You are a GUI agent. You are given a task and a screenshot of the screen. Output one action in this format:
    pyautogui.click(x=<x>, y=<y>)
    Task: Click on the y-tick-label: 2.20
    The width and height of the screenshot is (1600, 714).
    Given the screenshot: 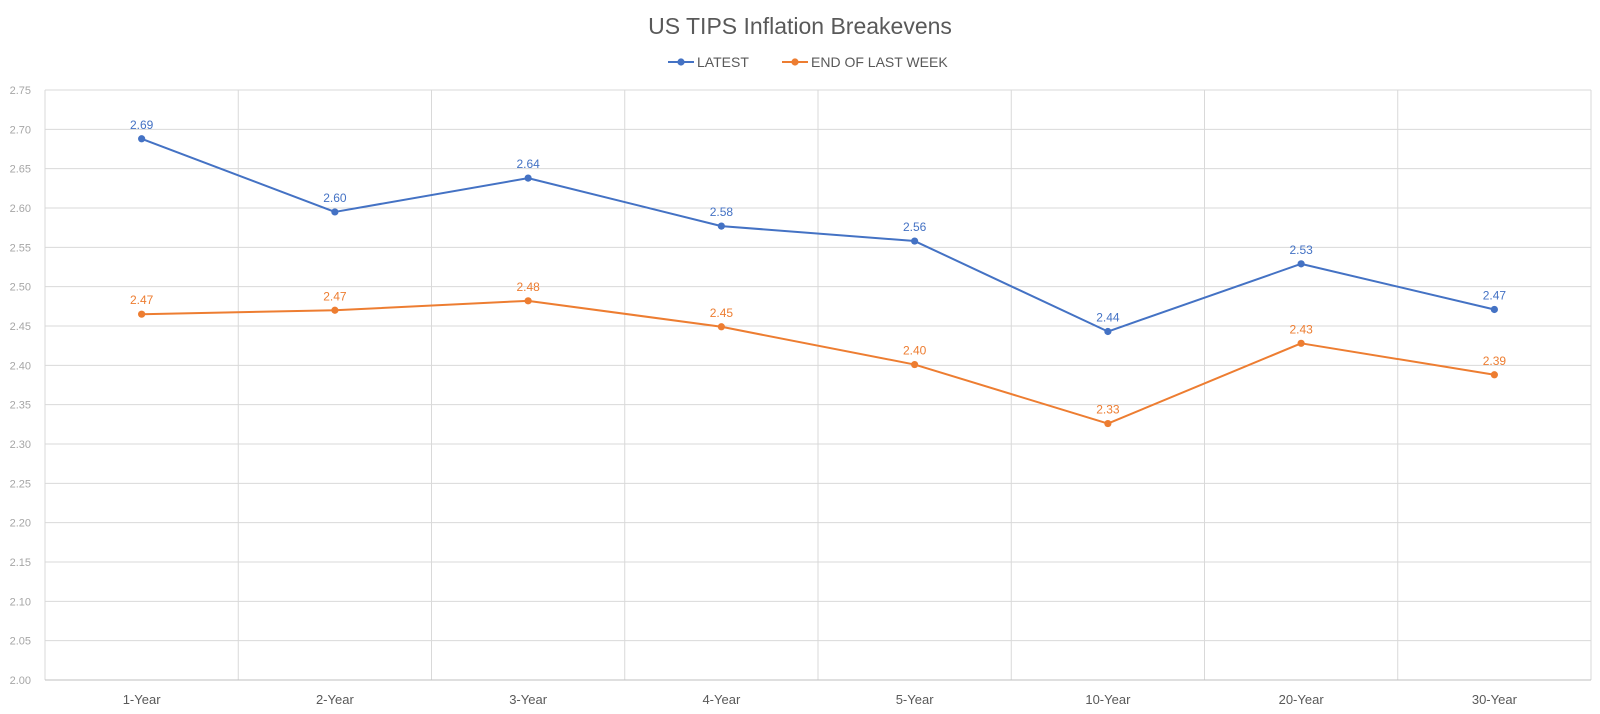 What is the action you would take?
    pyautogui.click(x=20, y=524)
    